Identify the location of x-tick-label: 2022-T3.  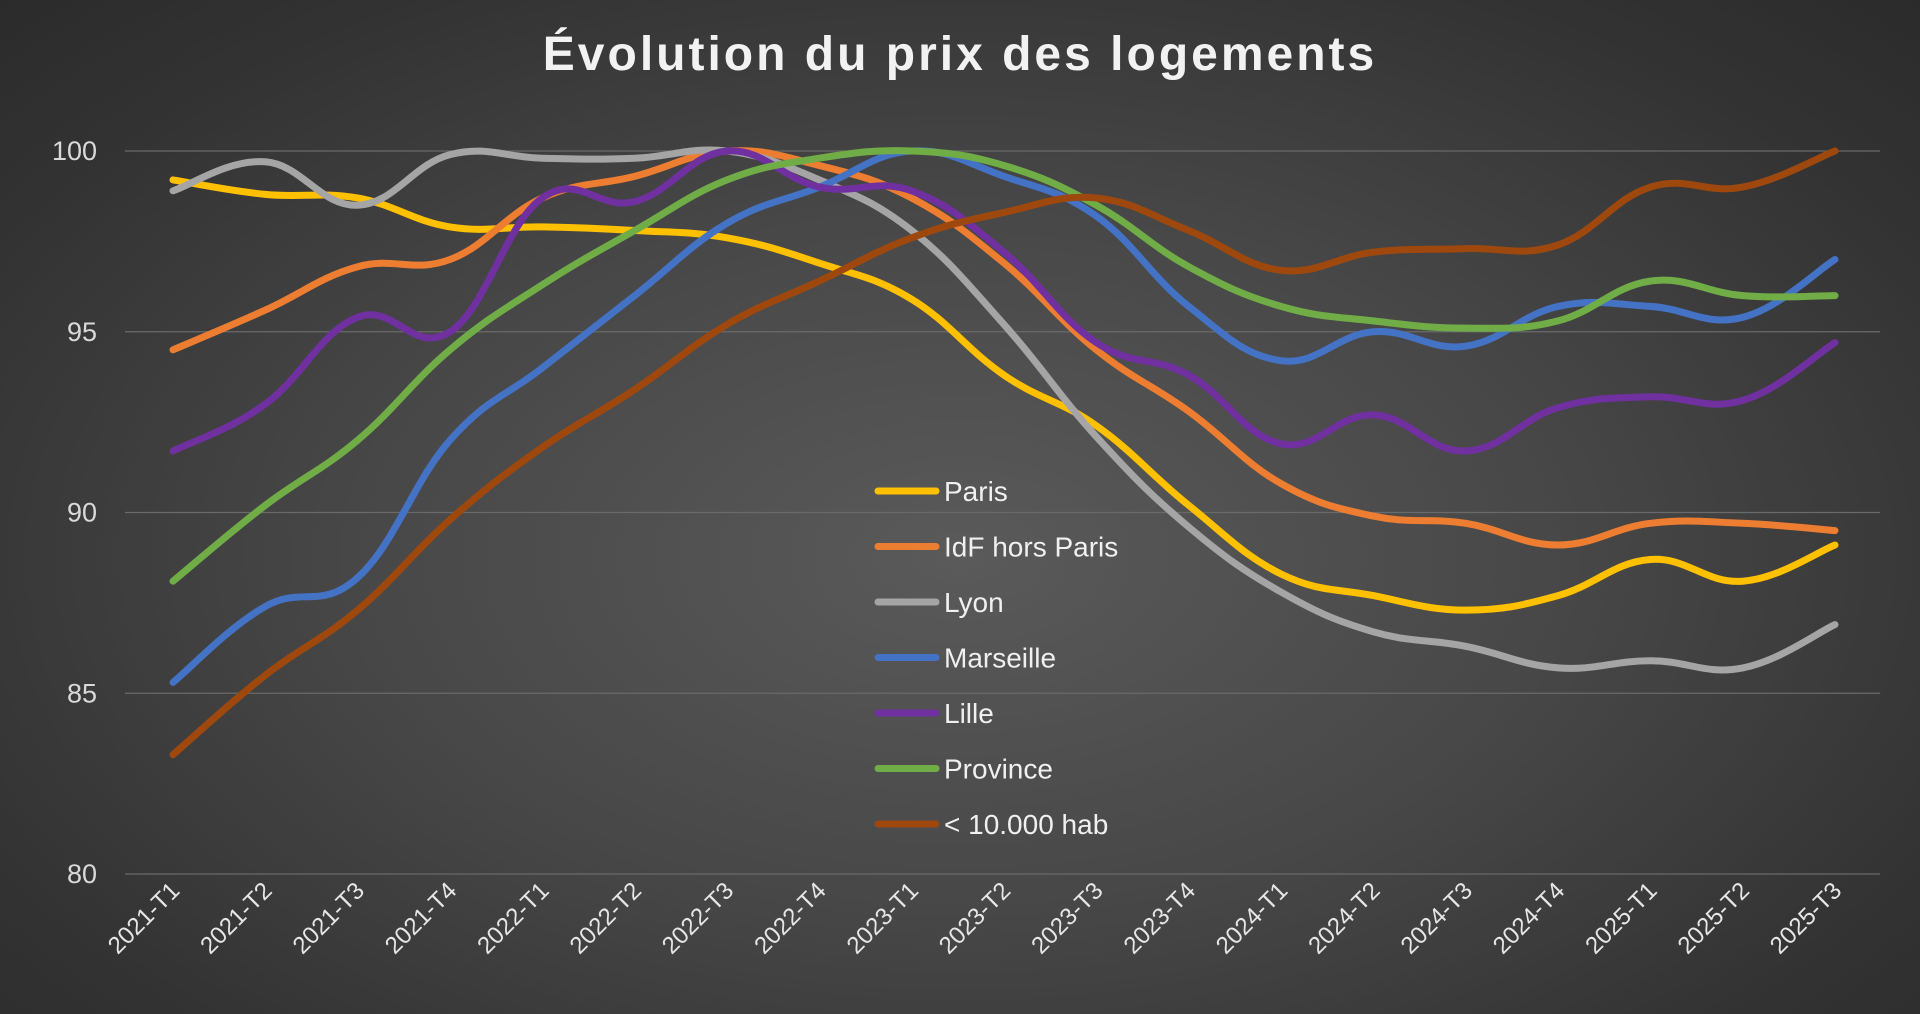
(698, 918).